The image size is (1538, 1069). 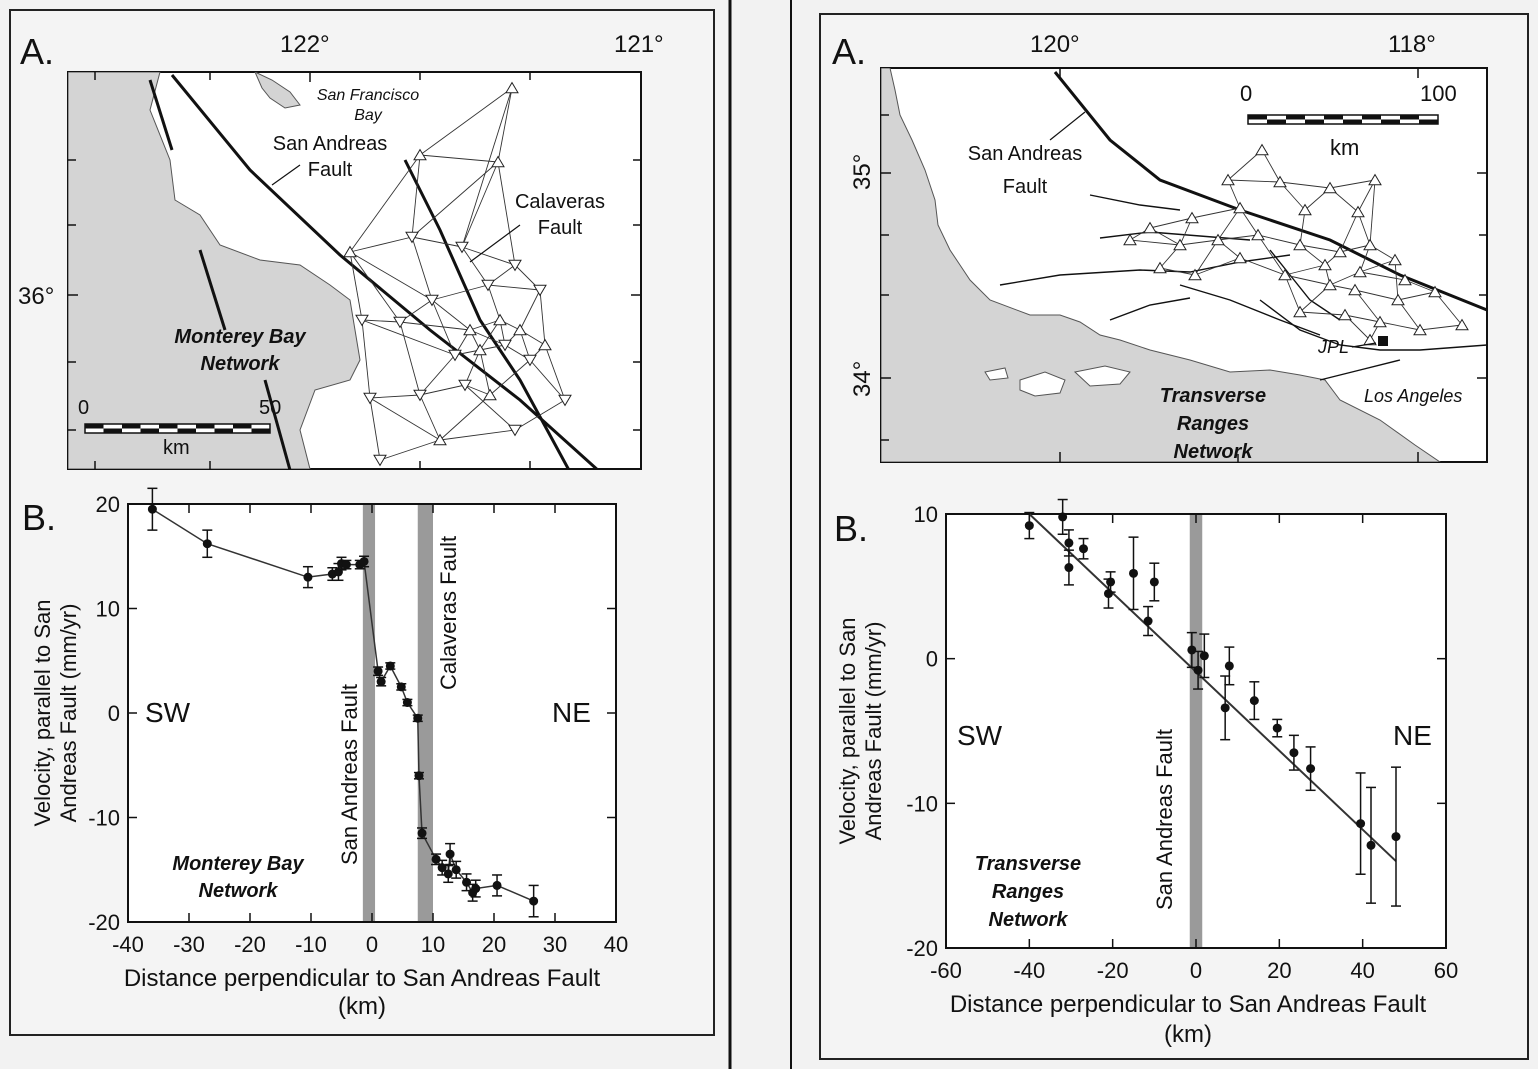 I want to click on x-tick-label: -30, so click(x=189, y=944).